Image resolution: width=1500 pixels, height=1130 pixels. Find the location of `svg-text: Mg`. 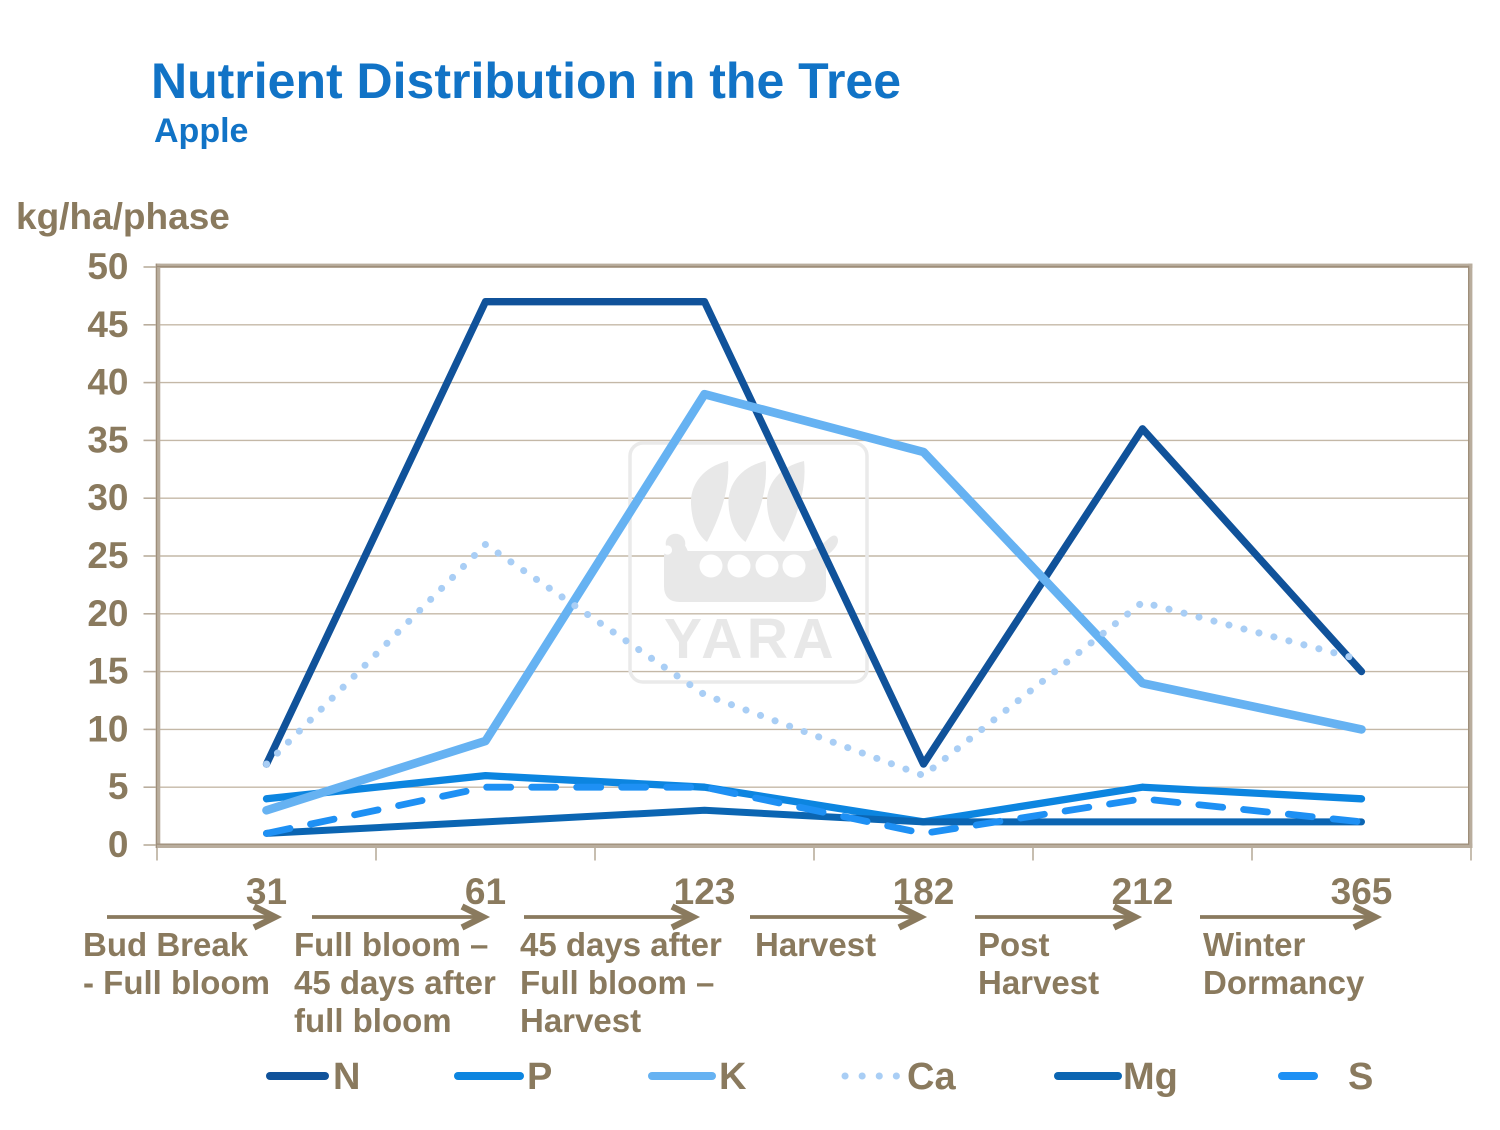

svg-text: Mg is located at coordinates (1150, 1077).